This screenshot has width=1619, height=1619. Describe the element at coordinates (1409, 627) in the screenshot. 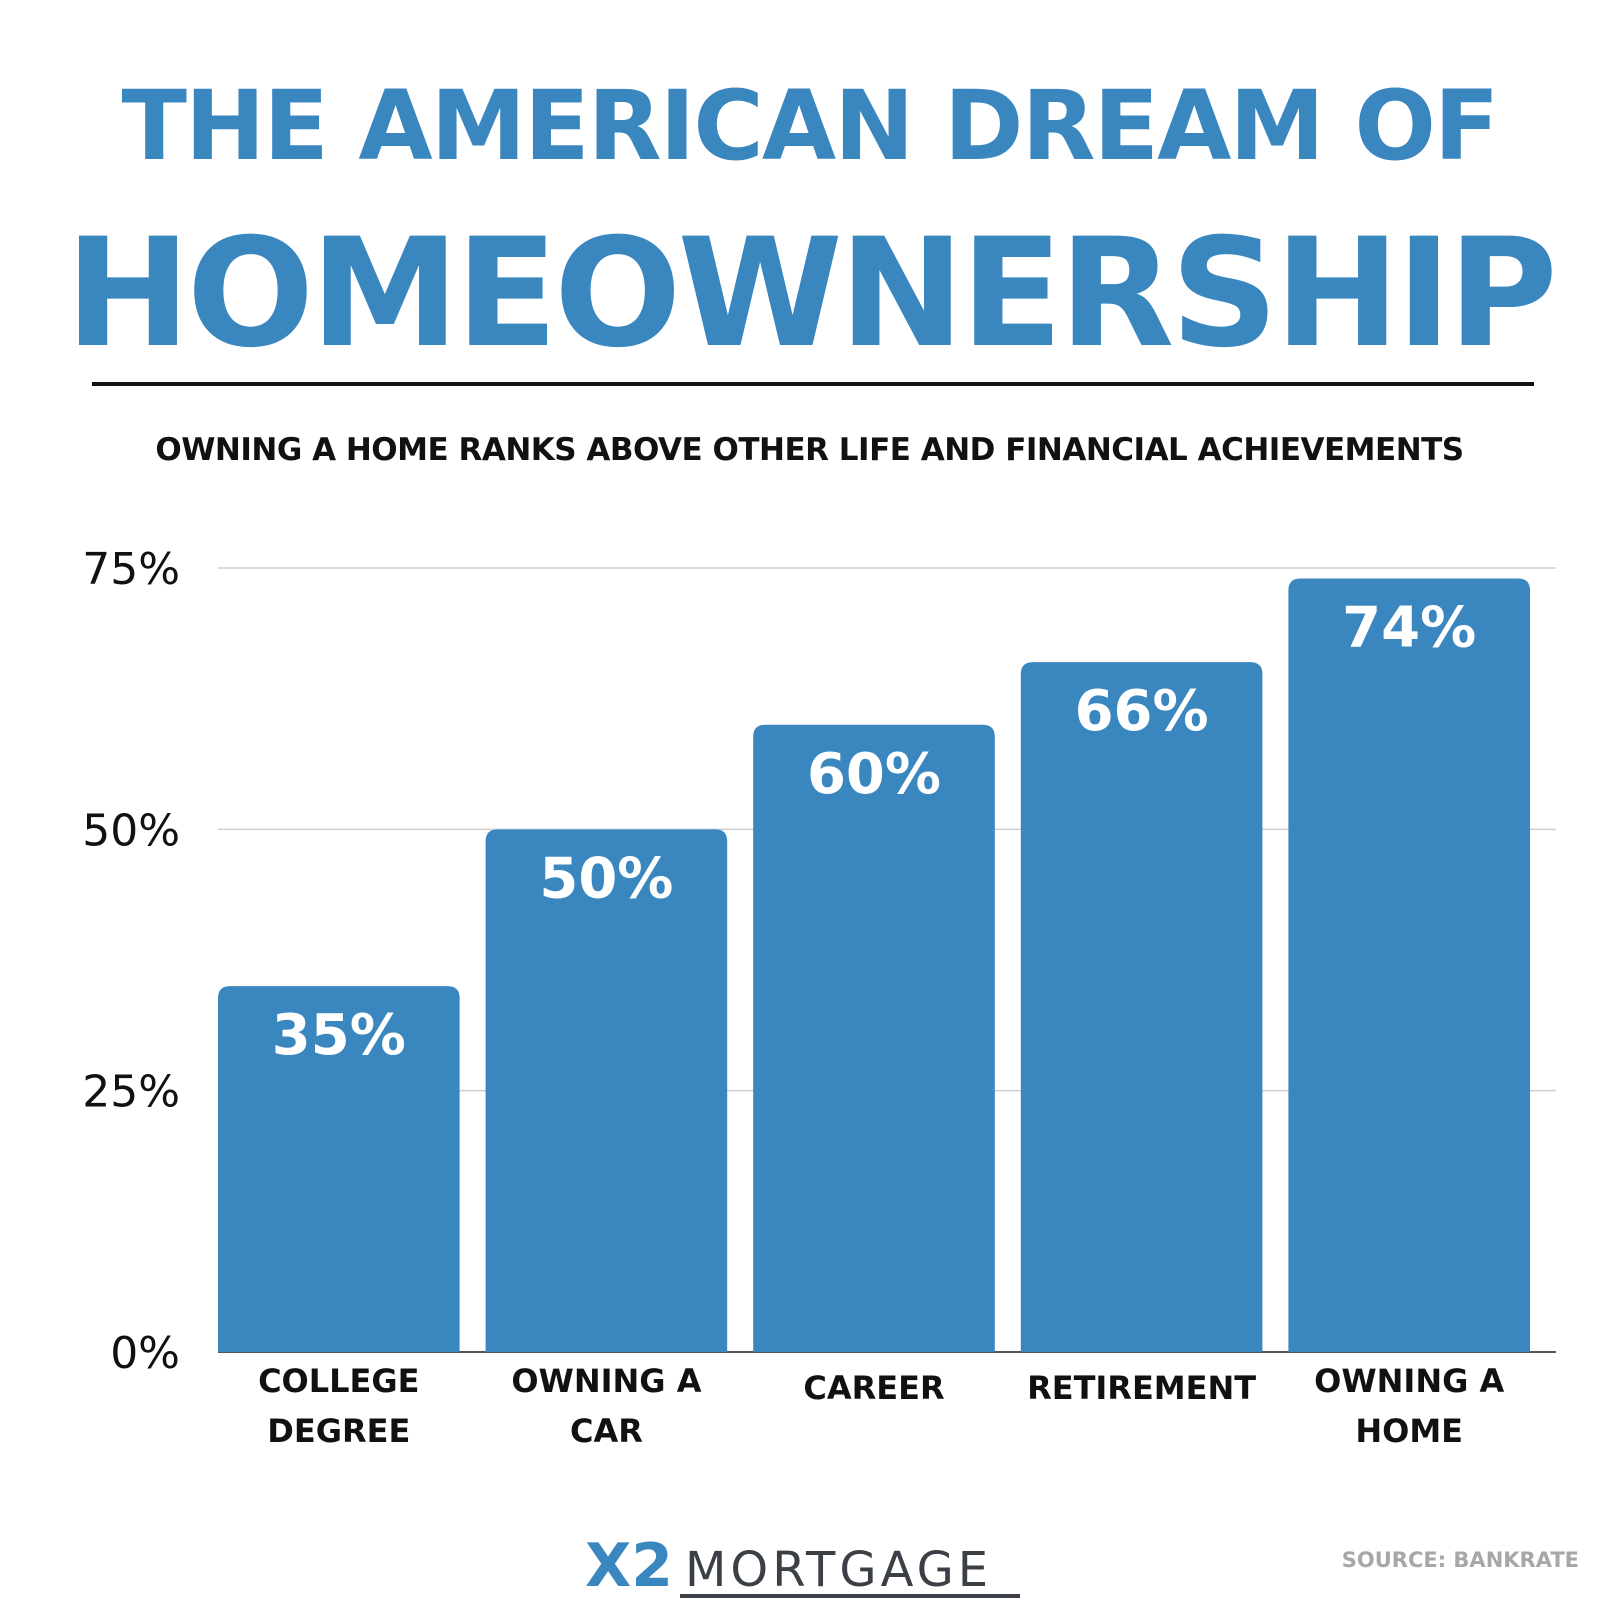

I see `bar-value-label: 74%` at that location.